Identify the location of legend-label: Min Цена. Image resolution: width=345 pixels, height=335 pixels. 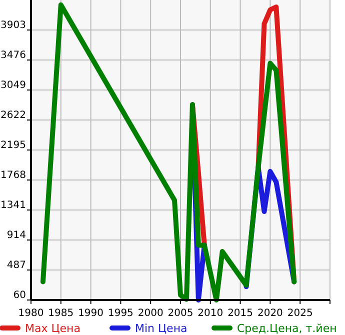
(161, 328).